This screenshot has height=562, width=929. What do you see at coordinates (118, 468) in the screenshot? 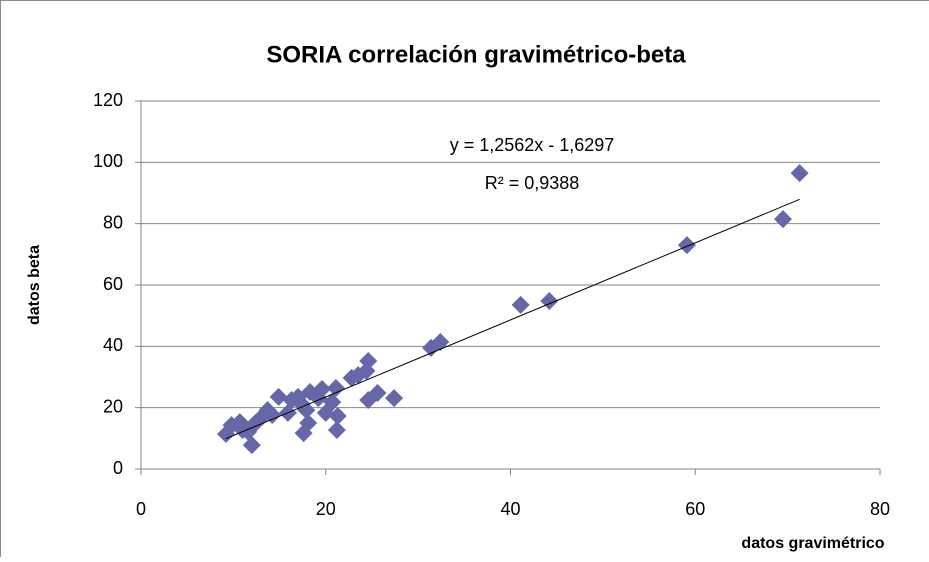
I see `y-tick-label: 0` at bounding box center [118, 468].